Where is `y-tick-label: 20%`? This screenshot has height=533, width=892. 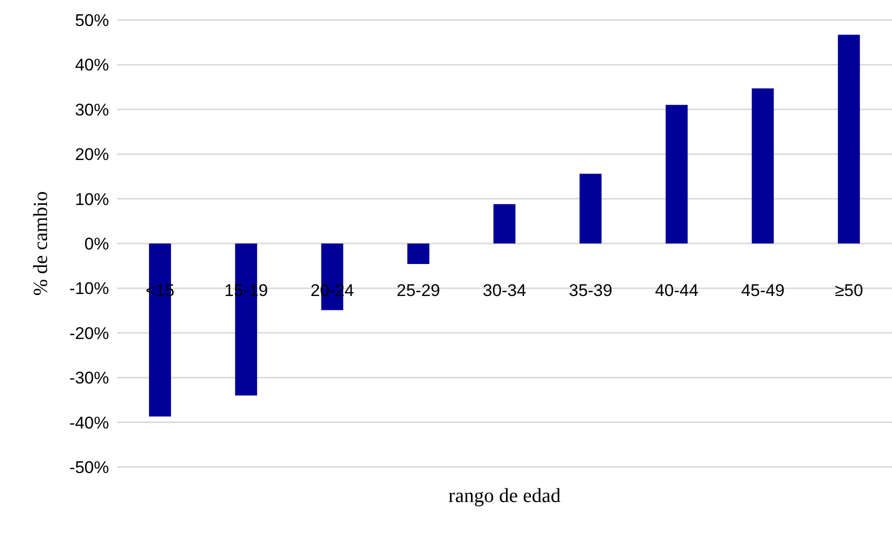 y-tick-label: 20% is located at coordinates (91, 154).